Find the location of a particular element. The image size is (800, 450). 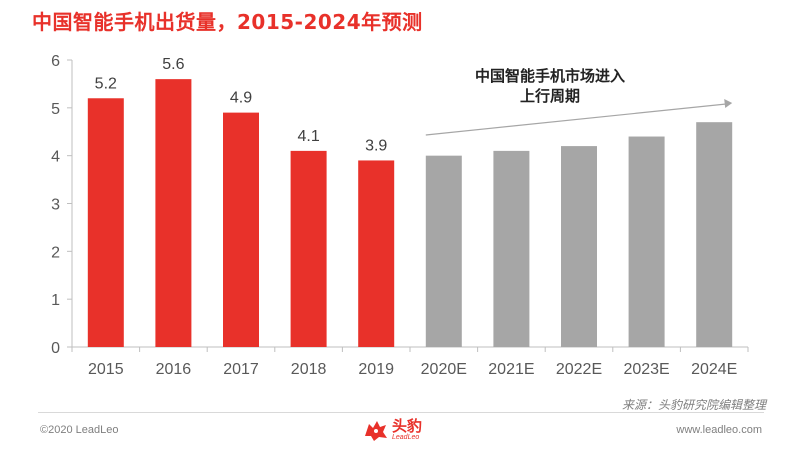

bar-2020E is located at coordinates (443, 251).